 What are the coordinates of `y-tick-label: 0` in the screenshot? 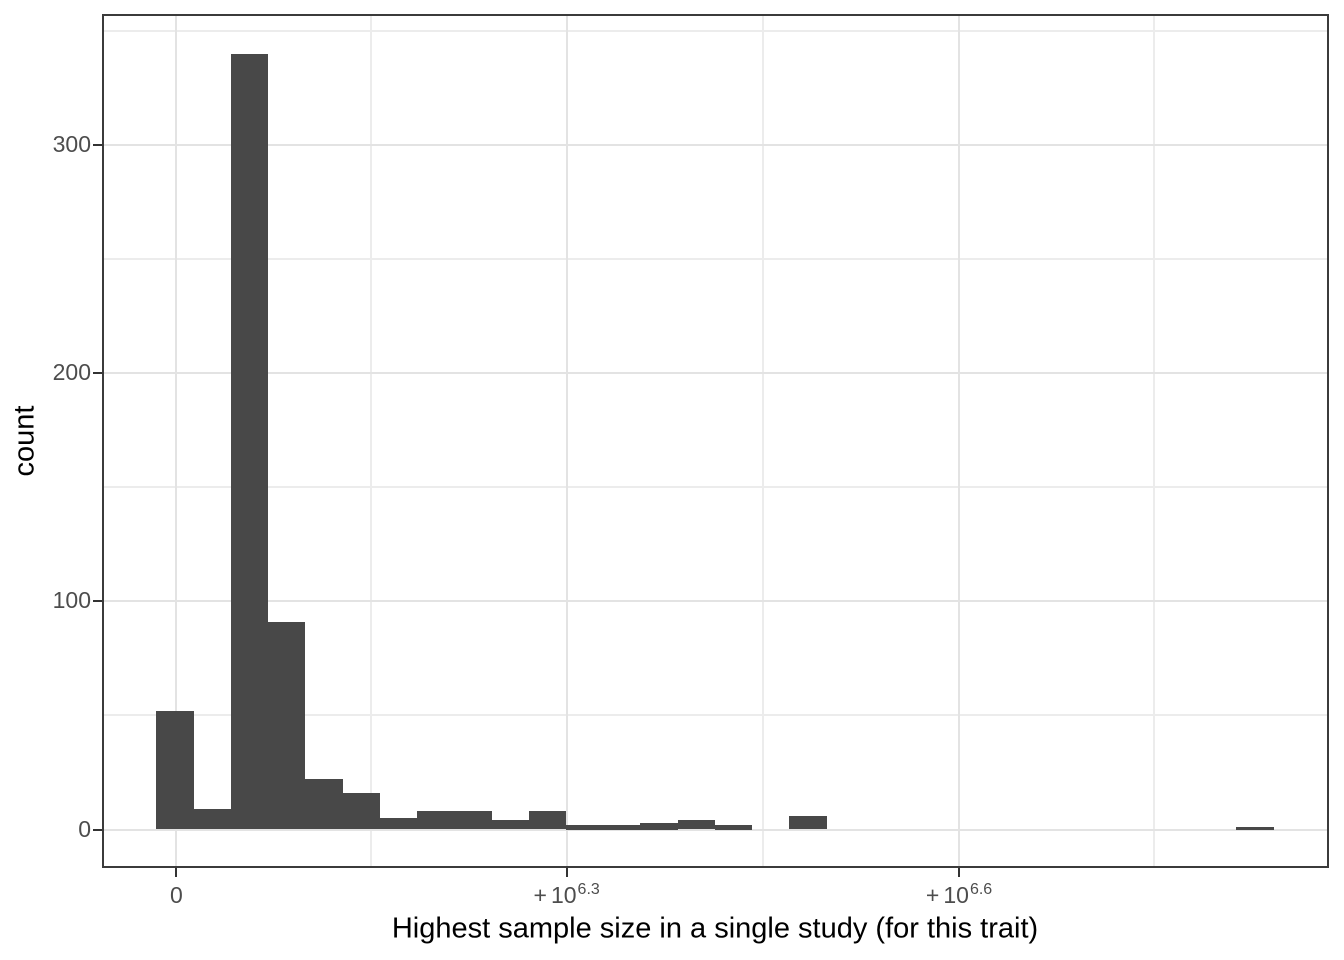 It's located at (84, 828).